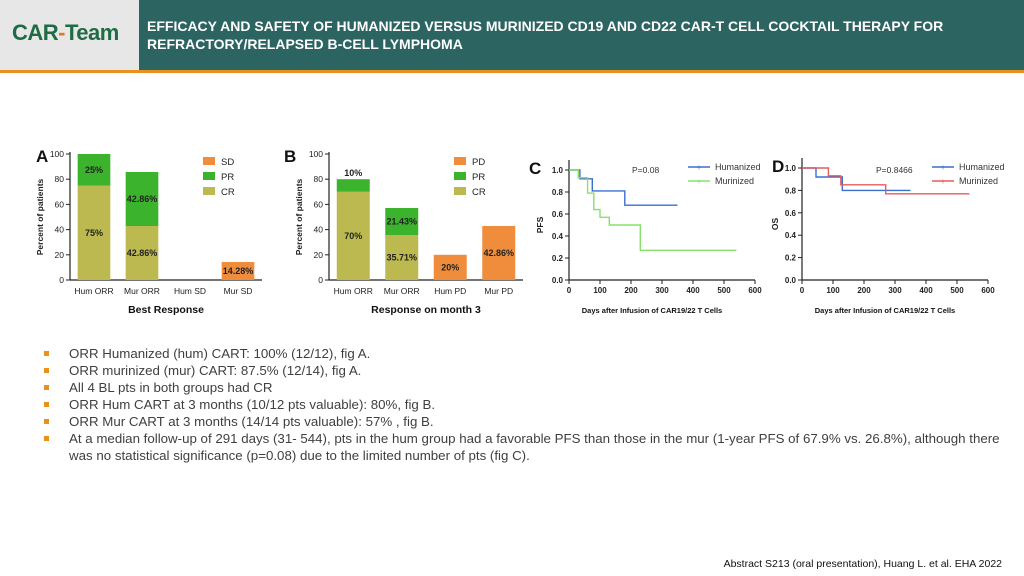  I want to click on p-value-annotation: P=0.08, so click(645, 170).